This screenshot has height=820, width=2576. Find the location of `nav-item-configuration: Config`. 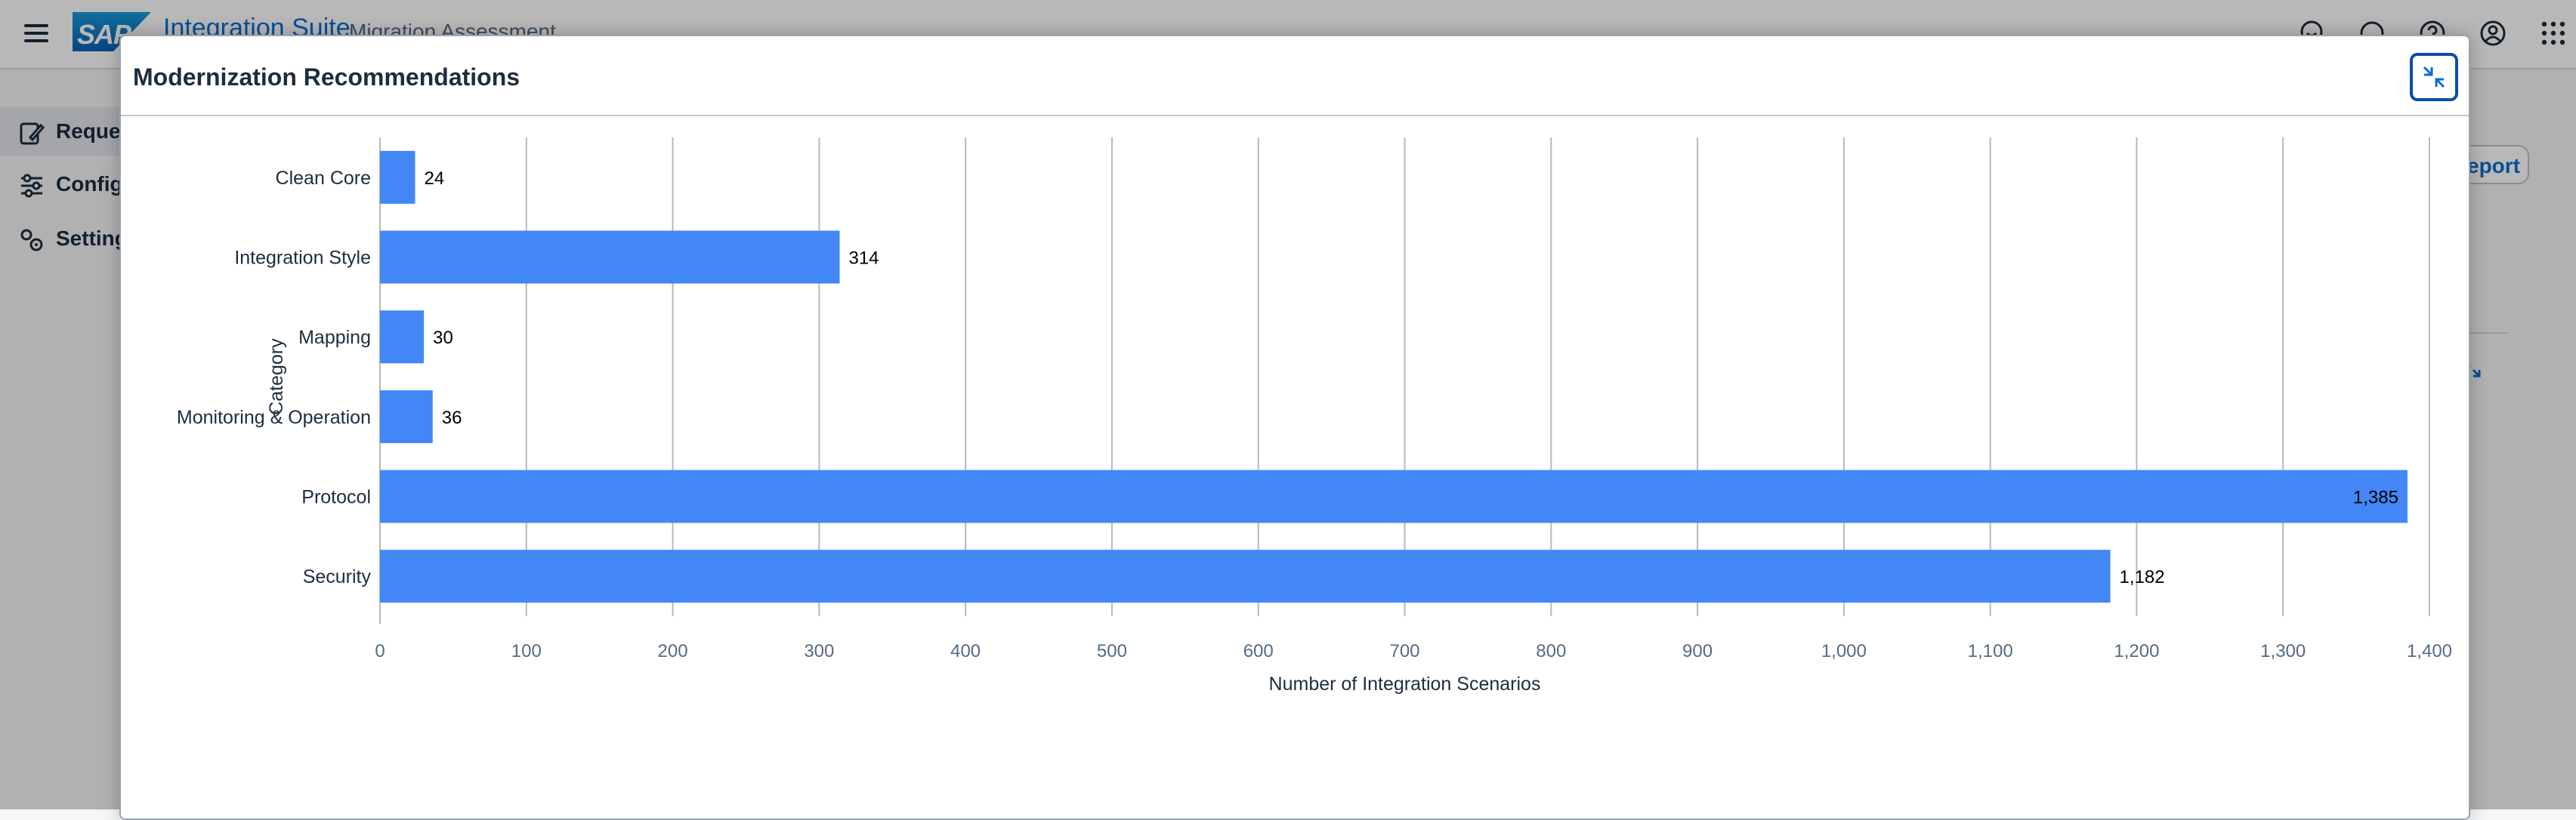

nav-item-configuration: Config is located at coordinates (64, 184).